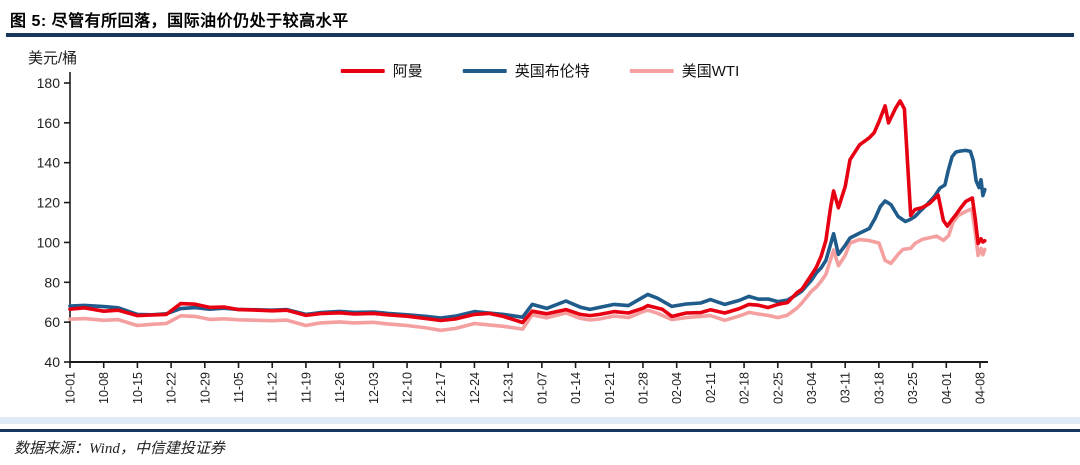 The image size is (1080, 465). What do you see at coordinates (49, 83) in the screenshot?
I see `y-tick-label: 180` at bounding box center [49, 83].